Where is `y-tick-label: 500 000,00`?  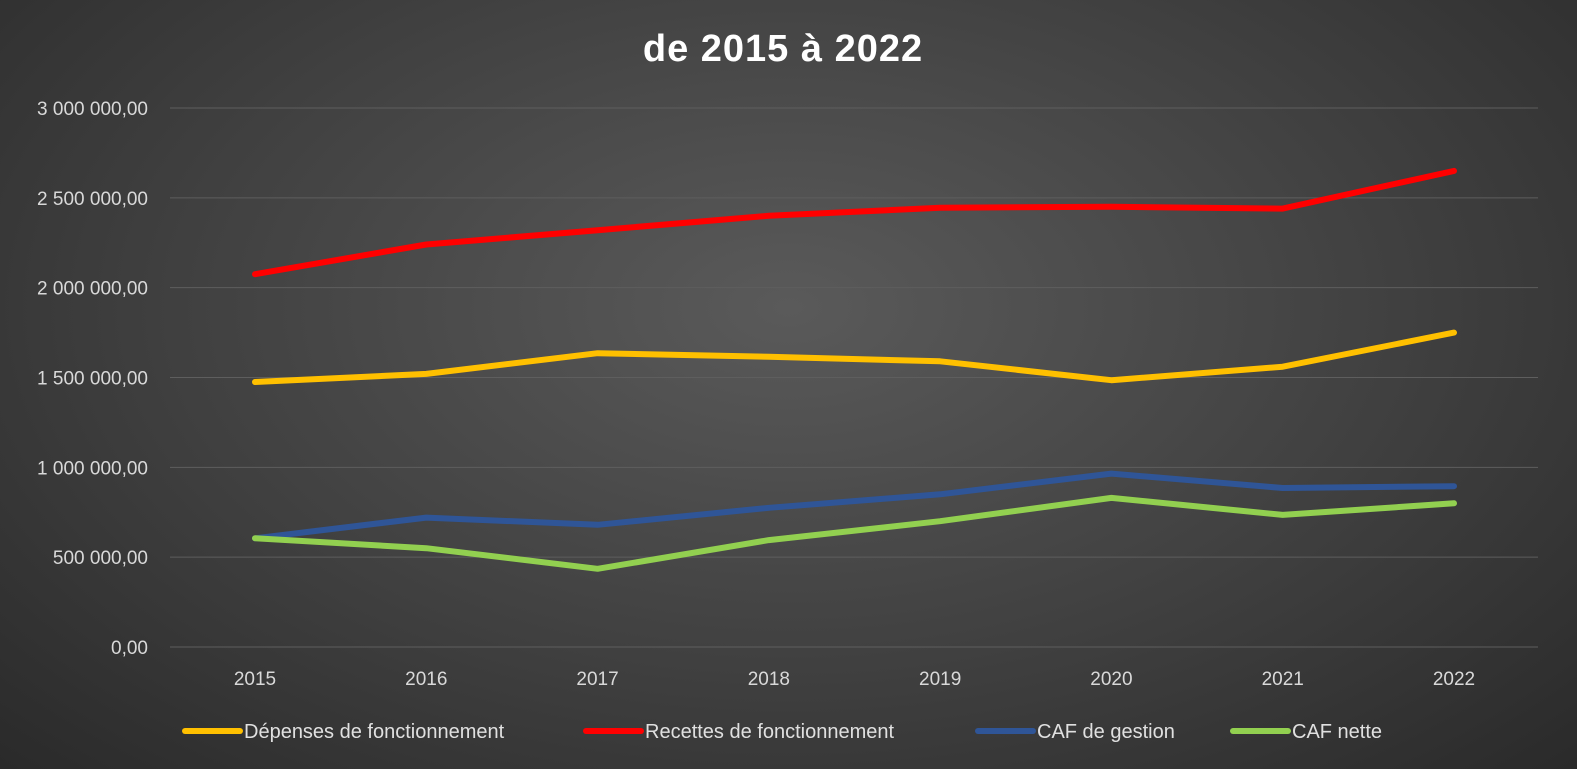 y-tick-label: 500 000,00 is located at coordinates (100, 558).